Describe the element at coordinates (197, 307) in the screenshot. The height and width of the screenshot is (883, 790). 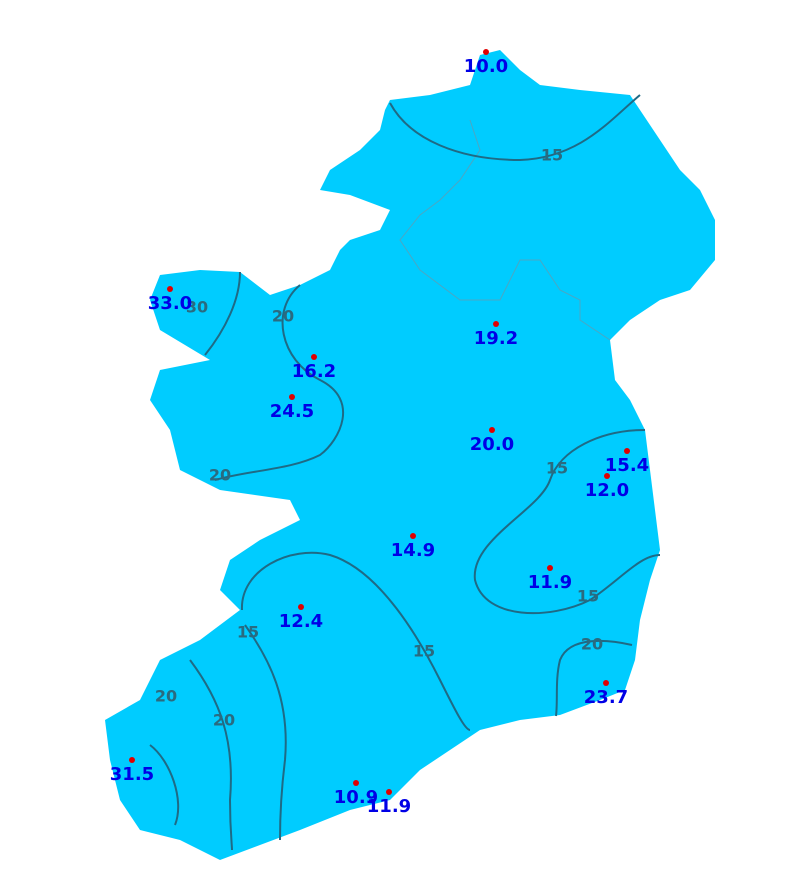
I see `contour-label: 30` at that location.